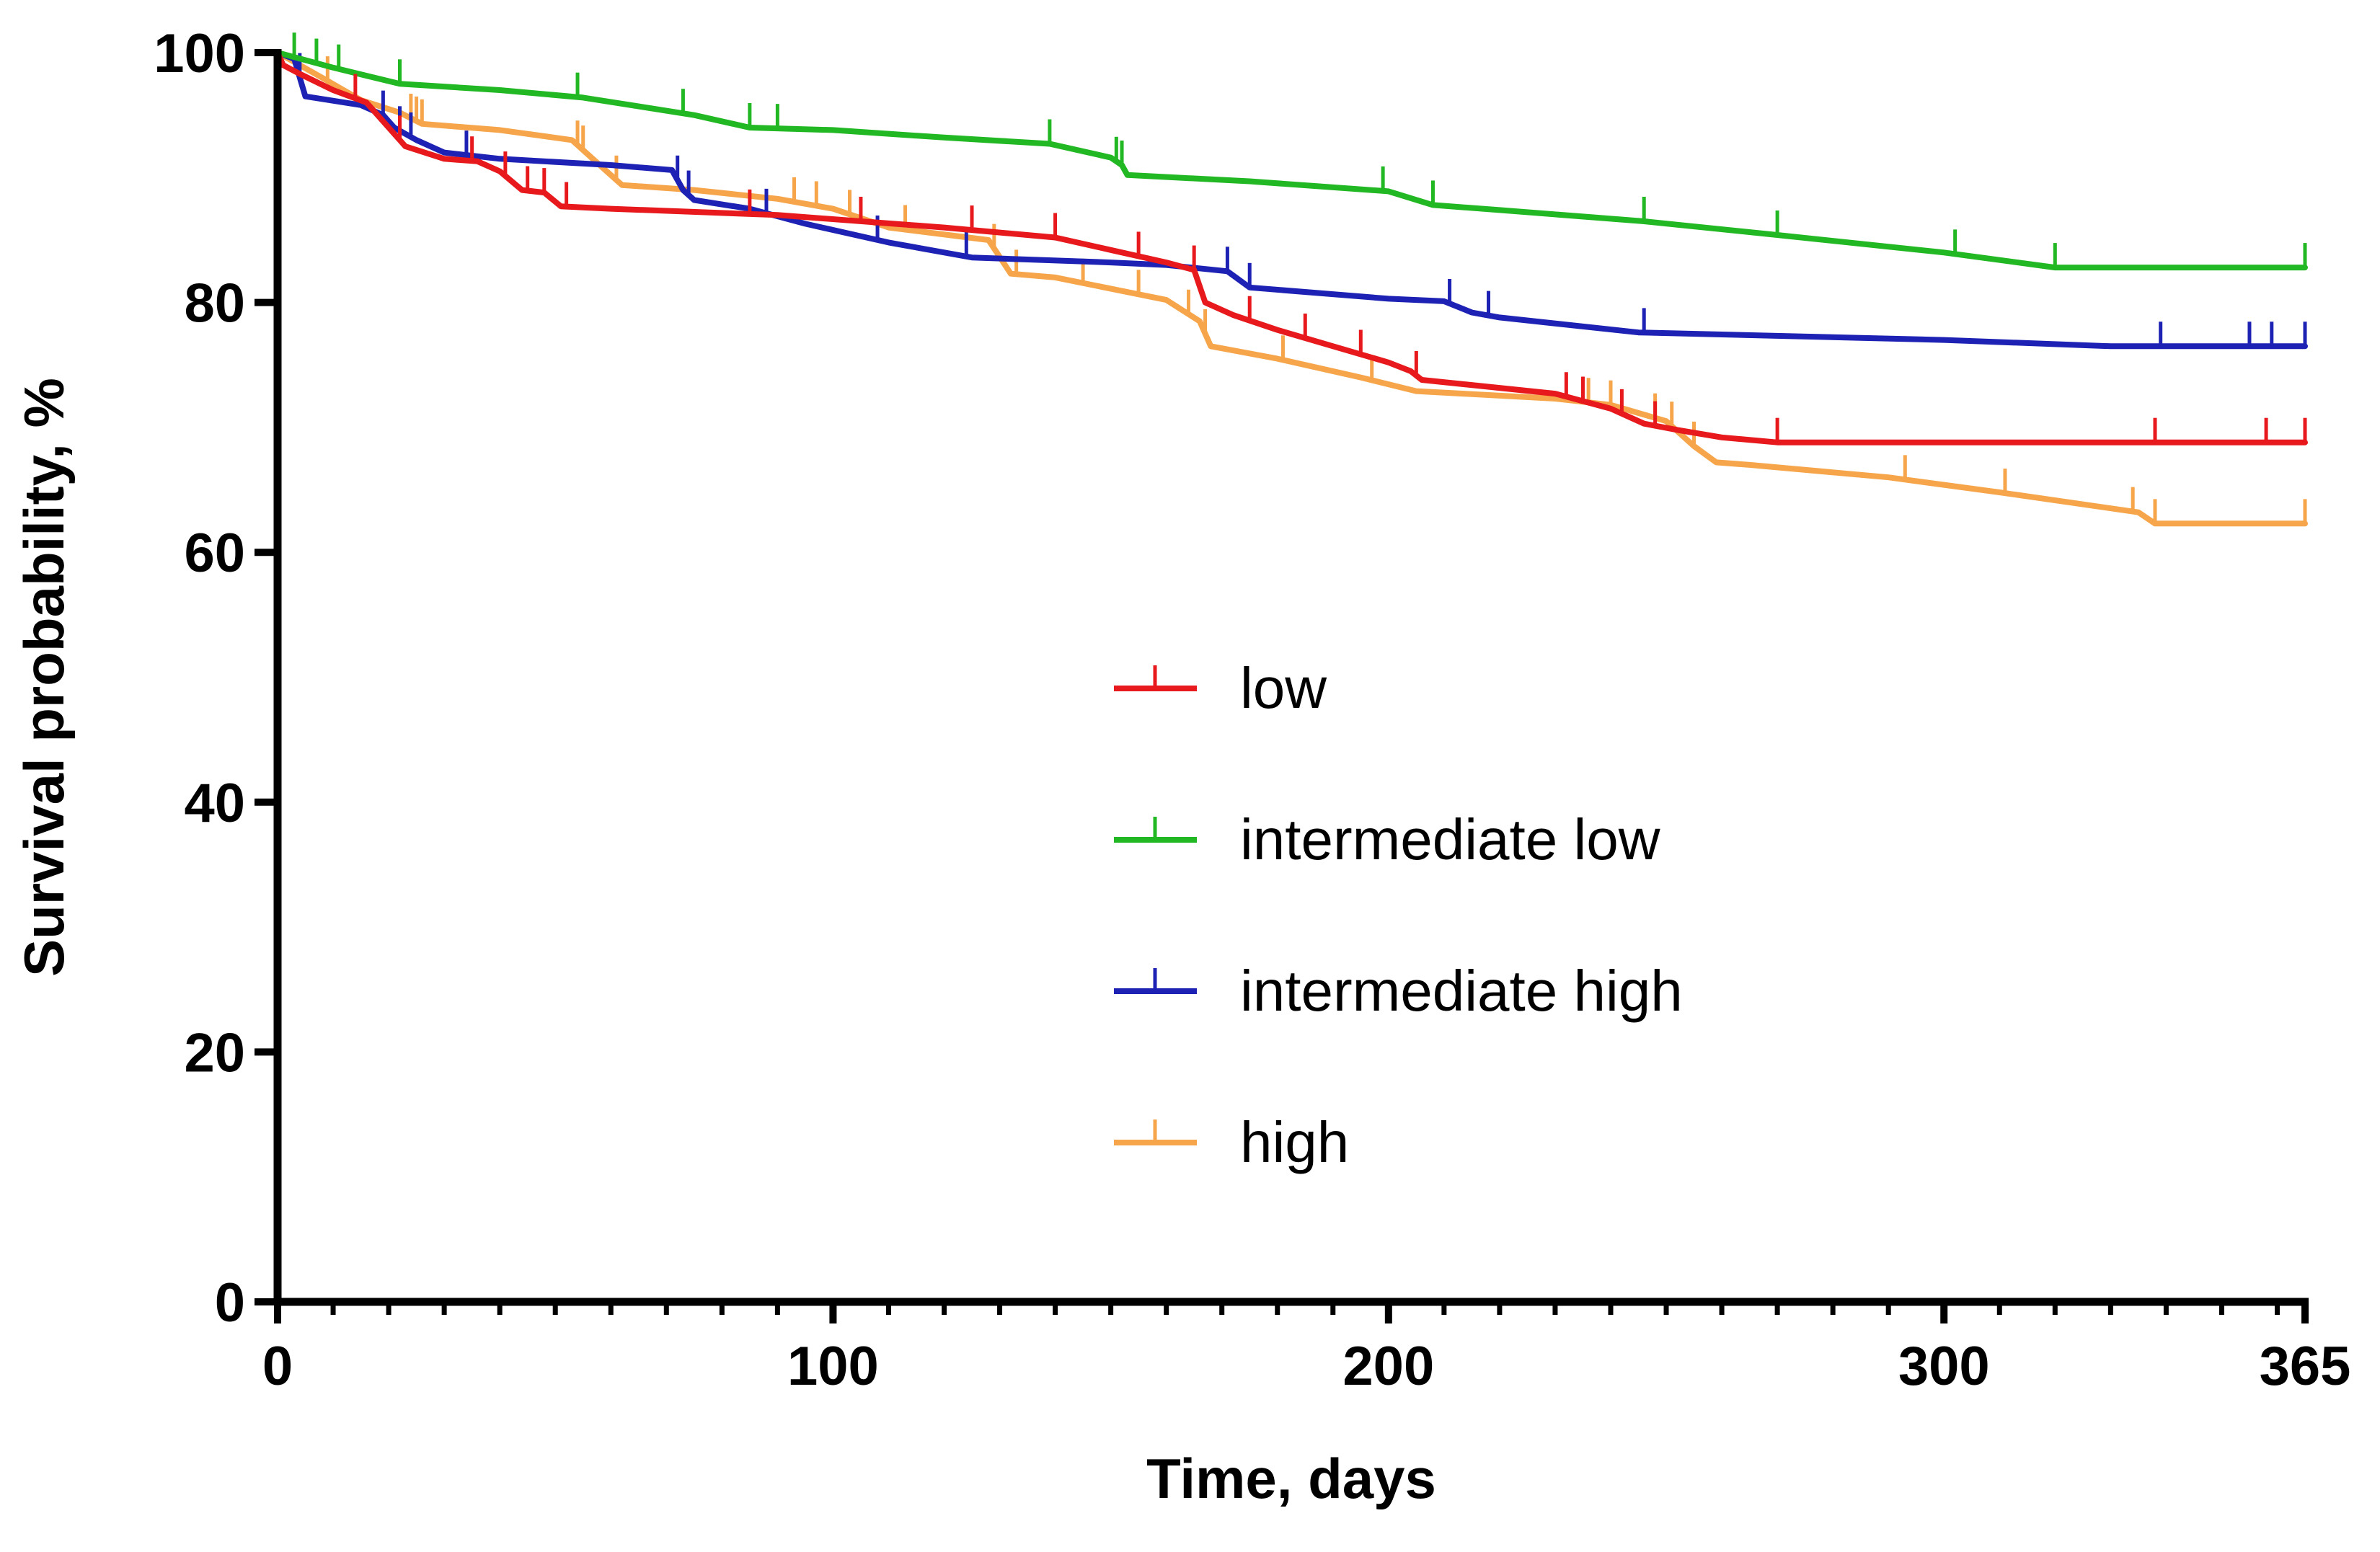 This screenshot has height=1552, width=2380. I want to click on legend-item-low: low, so click(1220, 688).